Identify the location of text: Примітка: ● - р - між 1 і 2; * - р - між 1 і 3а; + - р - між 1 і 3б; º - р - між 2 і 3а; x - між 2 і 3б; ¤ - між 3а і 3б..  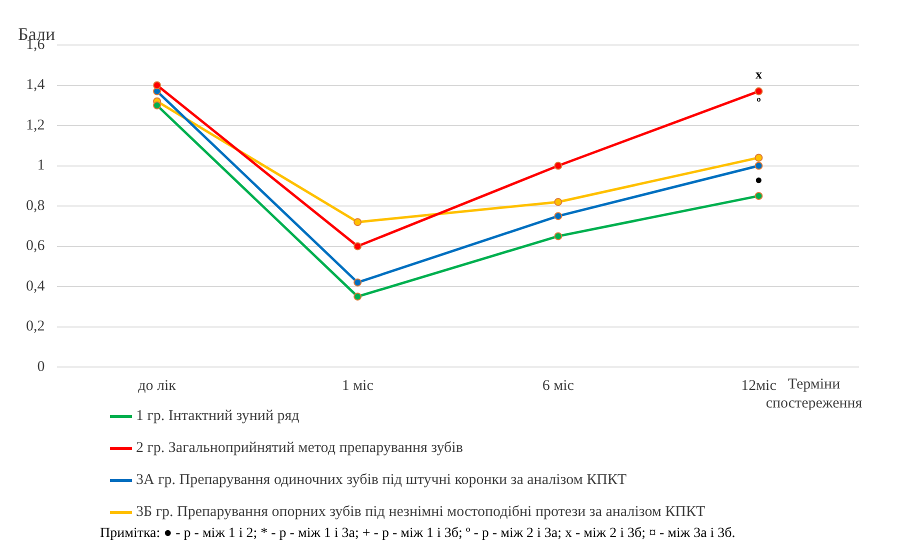
(418, 534).